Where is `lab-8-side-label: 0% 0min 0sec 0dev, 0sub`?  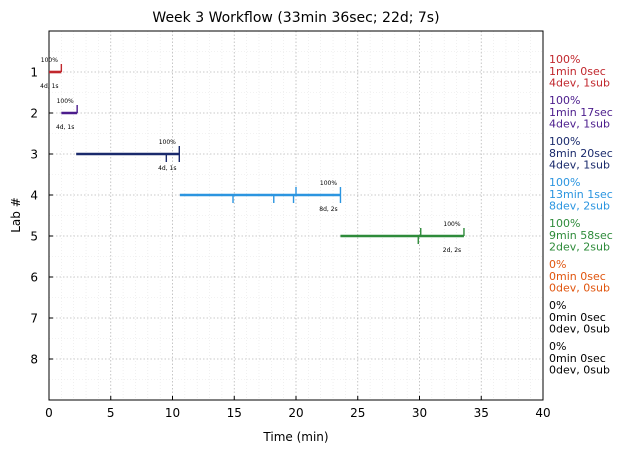 lab-8-side-label: 0% 0min 0sec 0dev, 0sub is located at coordinates (579, 358).